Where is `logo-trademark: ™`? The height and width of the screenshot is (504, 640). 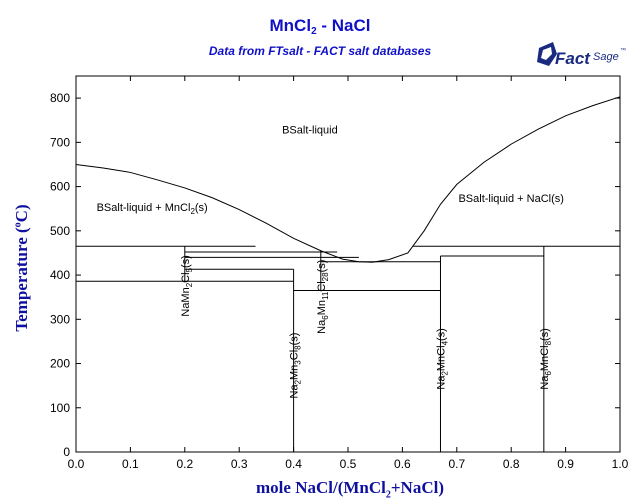 logo-trademark: ™ is located at coordinates (623, 50).